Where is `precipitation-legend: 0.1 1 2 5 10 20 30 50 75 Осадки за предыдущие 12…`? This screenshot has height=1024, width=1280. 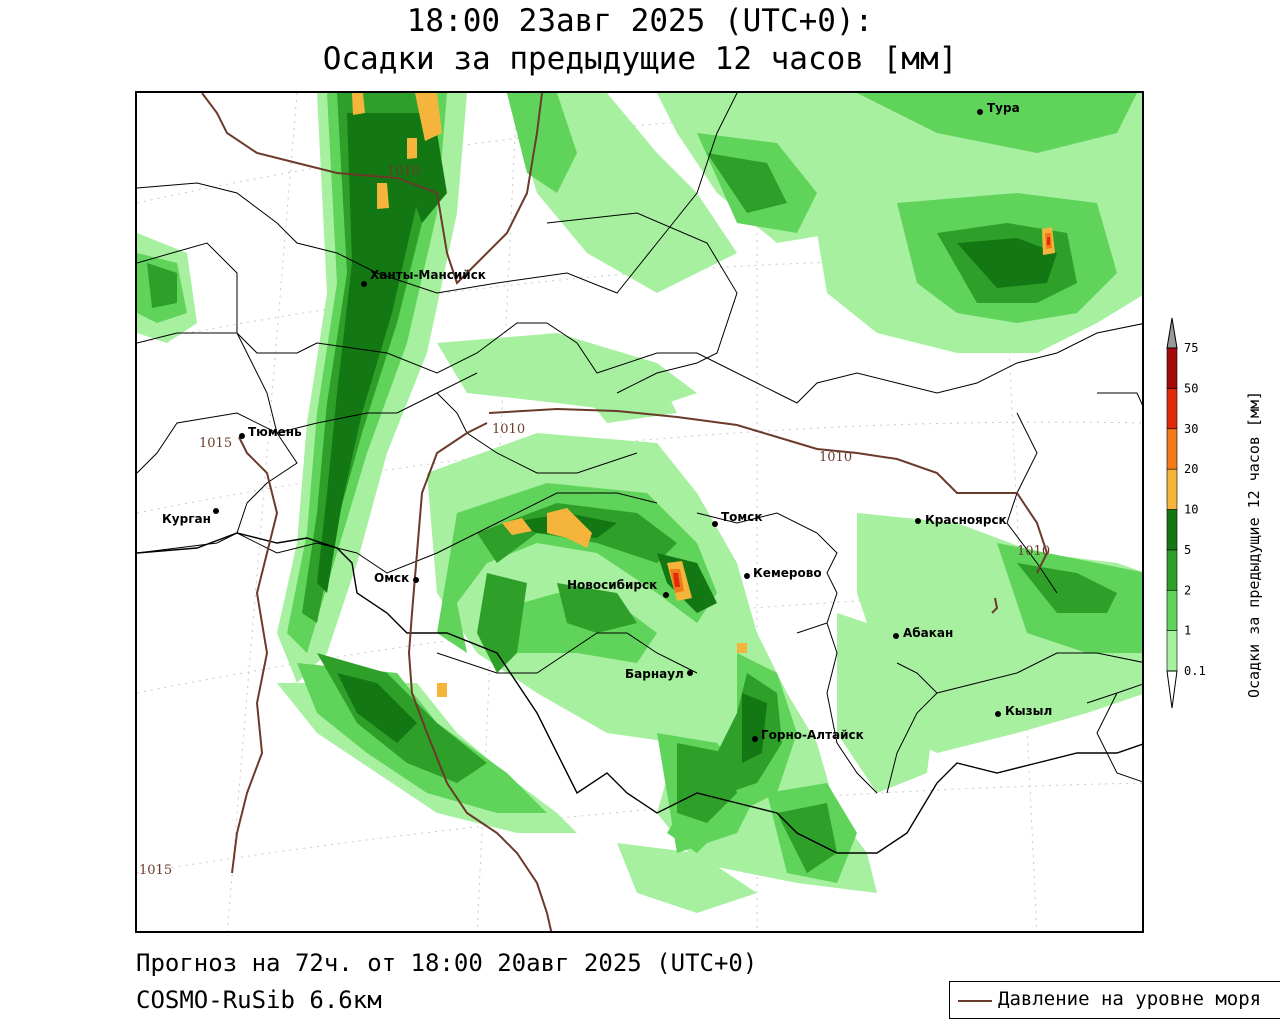
precipitation-legend: 0.1 1 2 5 10 20 30 50 75 Осадки за предыдущие 12… is located at coordinates (1220, 512).